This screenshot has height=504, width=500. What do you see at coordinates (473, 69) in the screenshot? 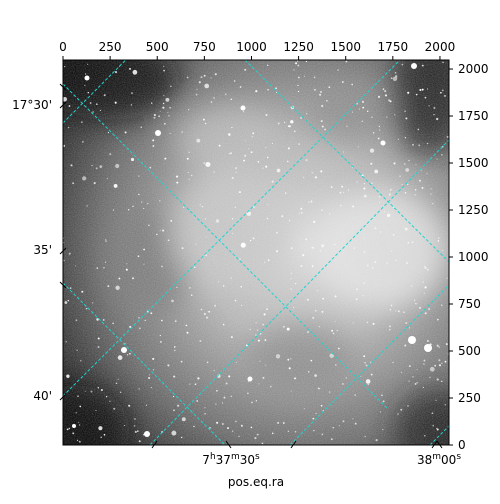
I see `right-tick-label: 2000` at bounding box center [473, 69].